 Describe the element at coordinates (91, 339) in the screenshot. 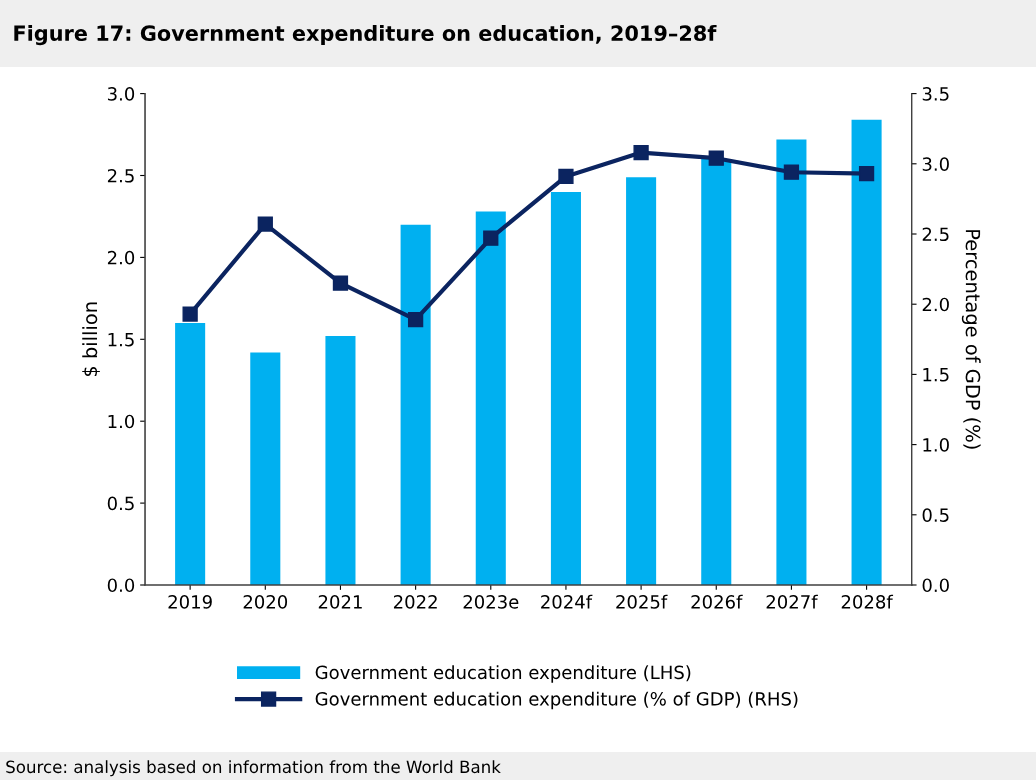

I see `y-axis-title: $ billion` at that location.